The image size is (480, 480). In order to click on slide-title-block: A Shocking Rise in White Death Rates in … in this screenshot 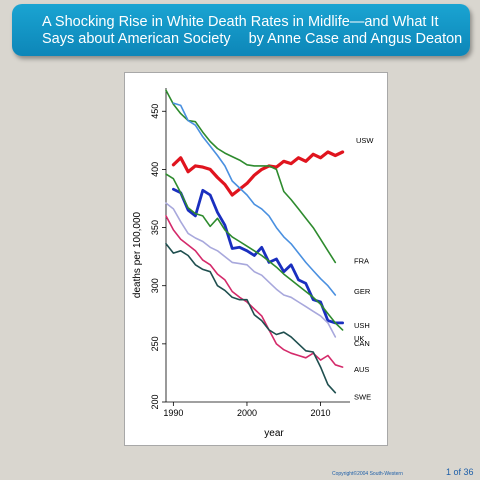, I will do `click(257, 31)`.